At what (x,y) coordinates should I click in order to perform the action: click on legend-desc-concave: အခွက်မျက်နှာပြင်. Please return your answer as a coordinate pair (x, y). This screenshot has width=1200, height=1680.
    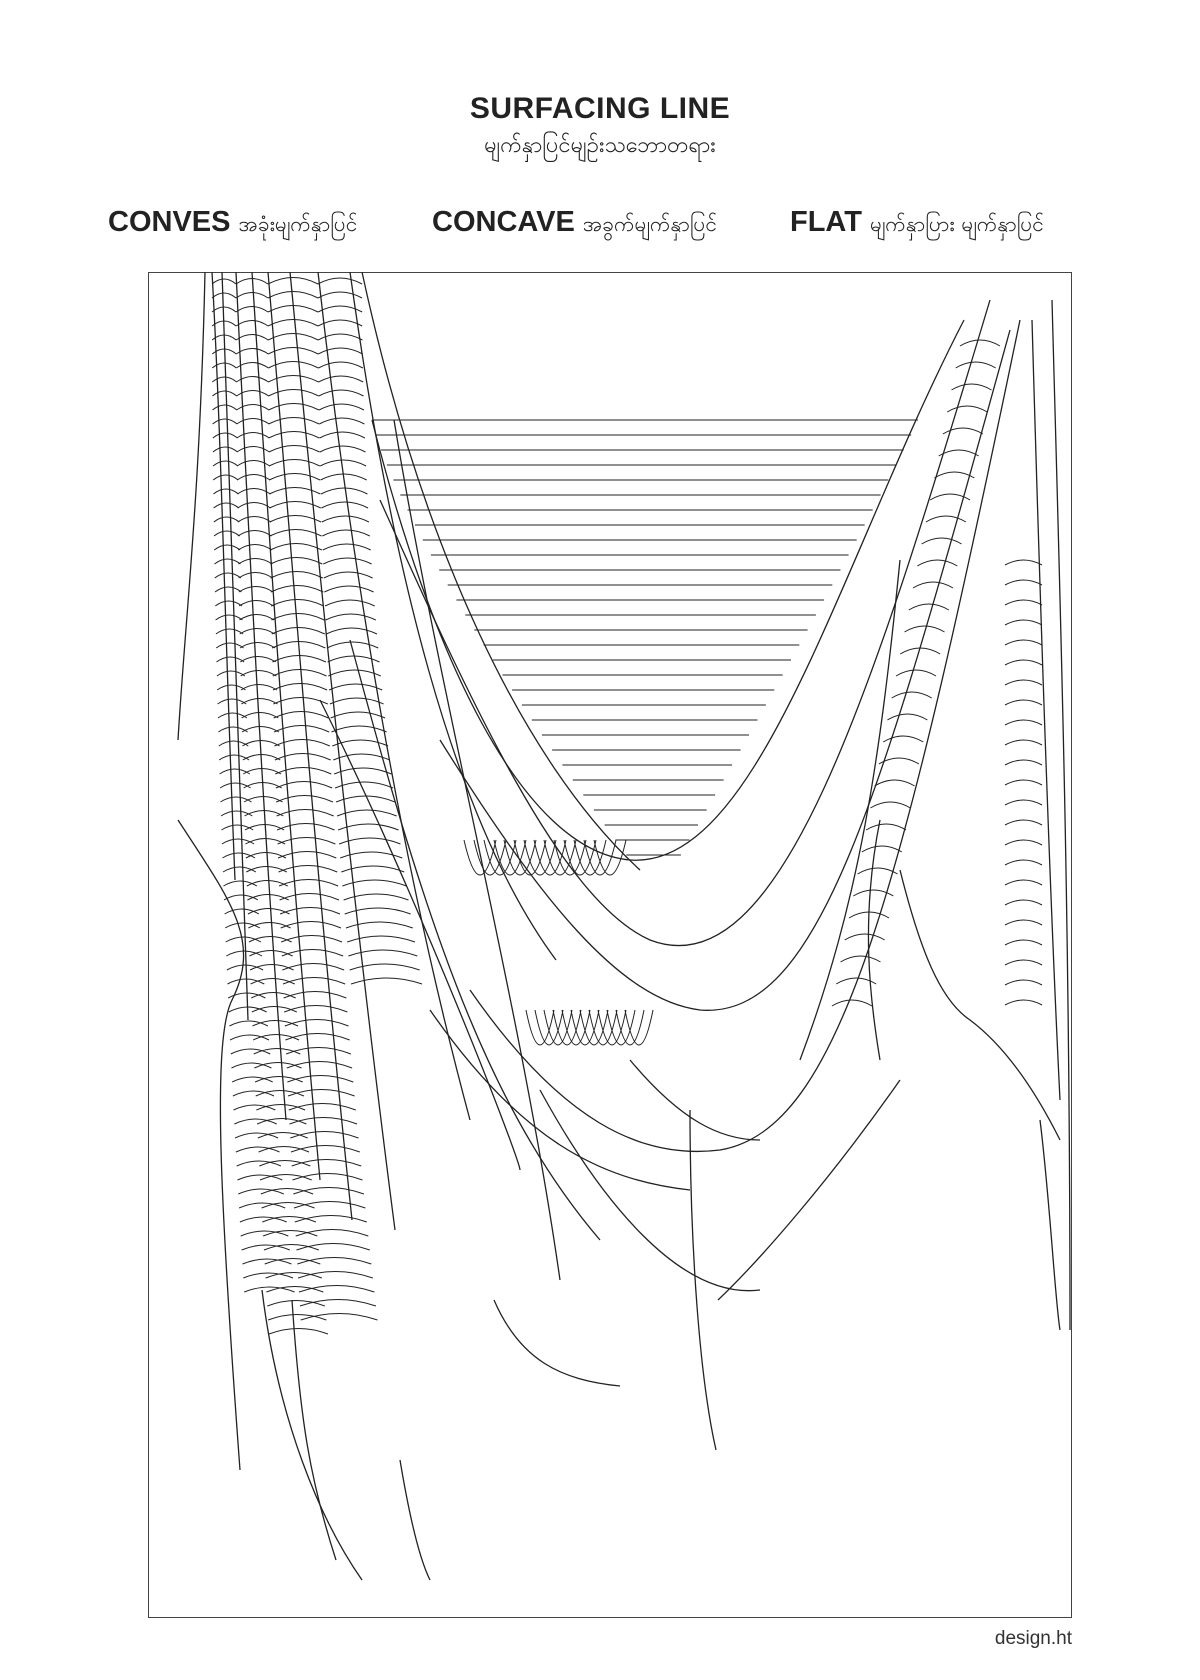
    Looking at the image, I should click on (650, 224).